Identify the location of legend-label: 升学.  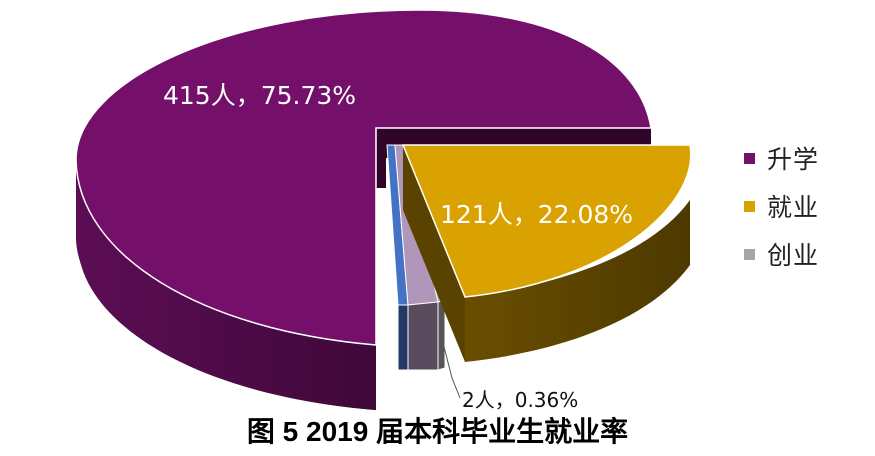
(793, 159).